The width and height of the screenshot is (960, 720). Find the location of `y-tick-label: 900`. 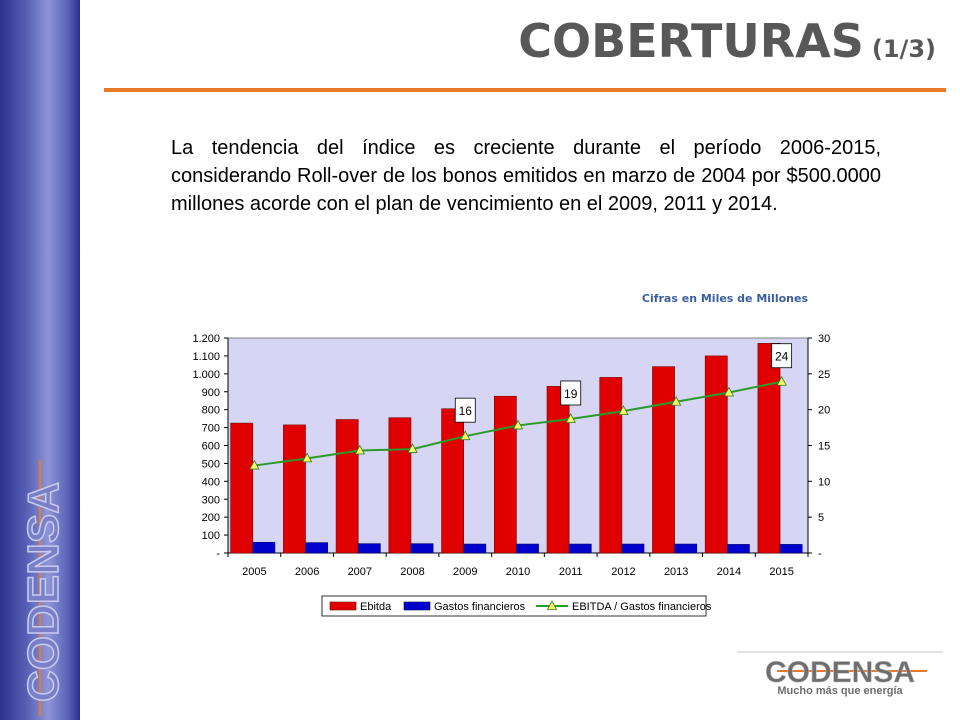

y-tick-label: 900 is located at coordinates (211, 393).